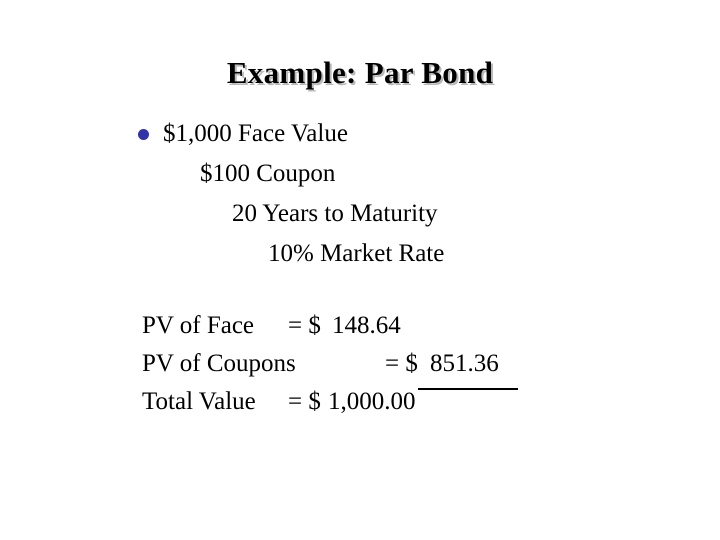 Image resolution: width=720 pixels, height=540 pixels. Describe the element at coordinates (356, 253) in the screenshot. I see `list-item-label: 10% Market Rate` at that location.